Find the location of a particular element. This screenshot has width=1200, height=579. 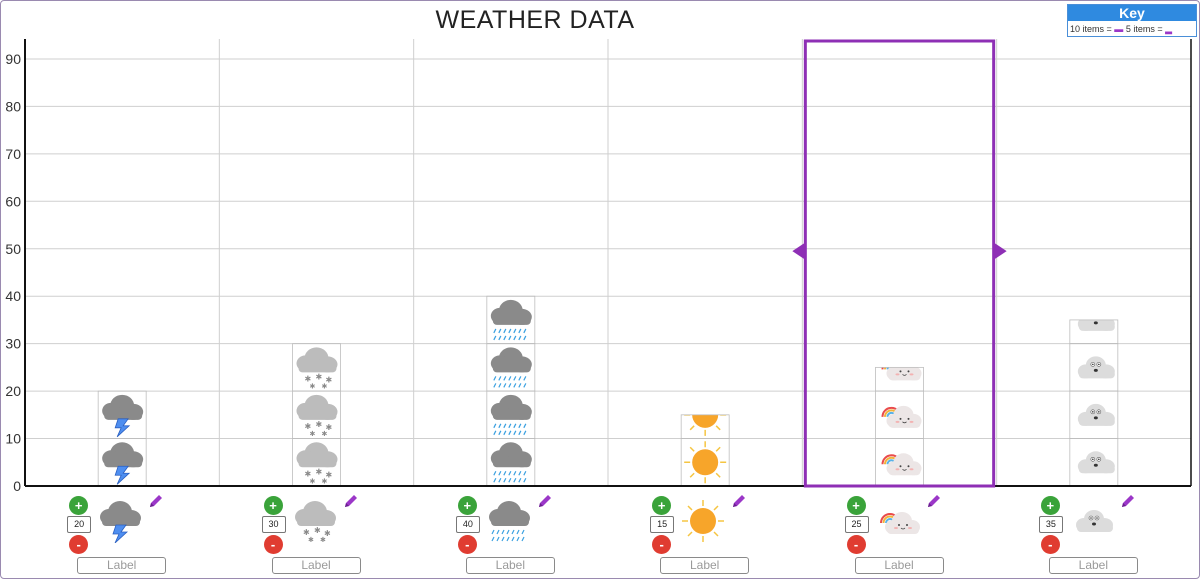

column-controls-snow: +30 - is located at coordinates (316, 534).